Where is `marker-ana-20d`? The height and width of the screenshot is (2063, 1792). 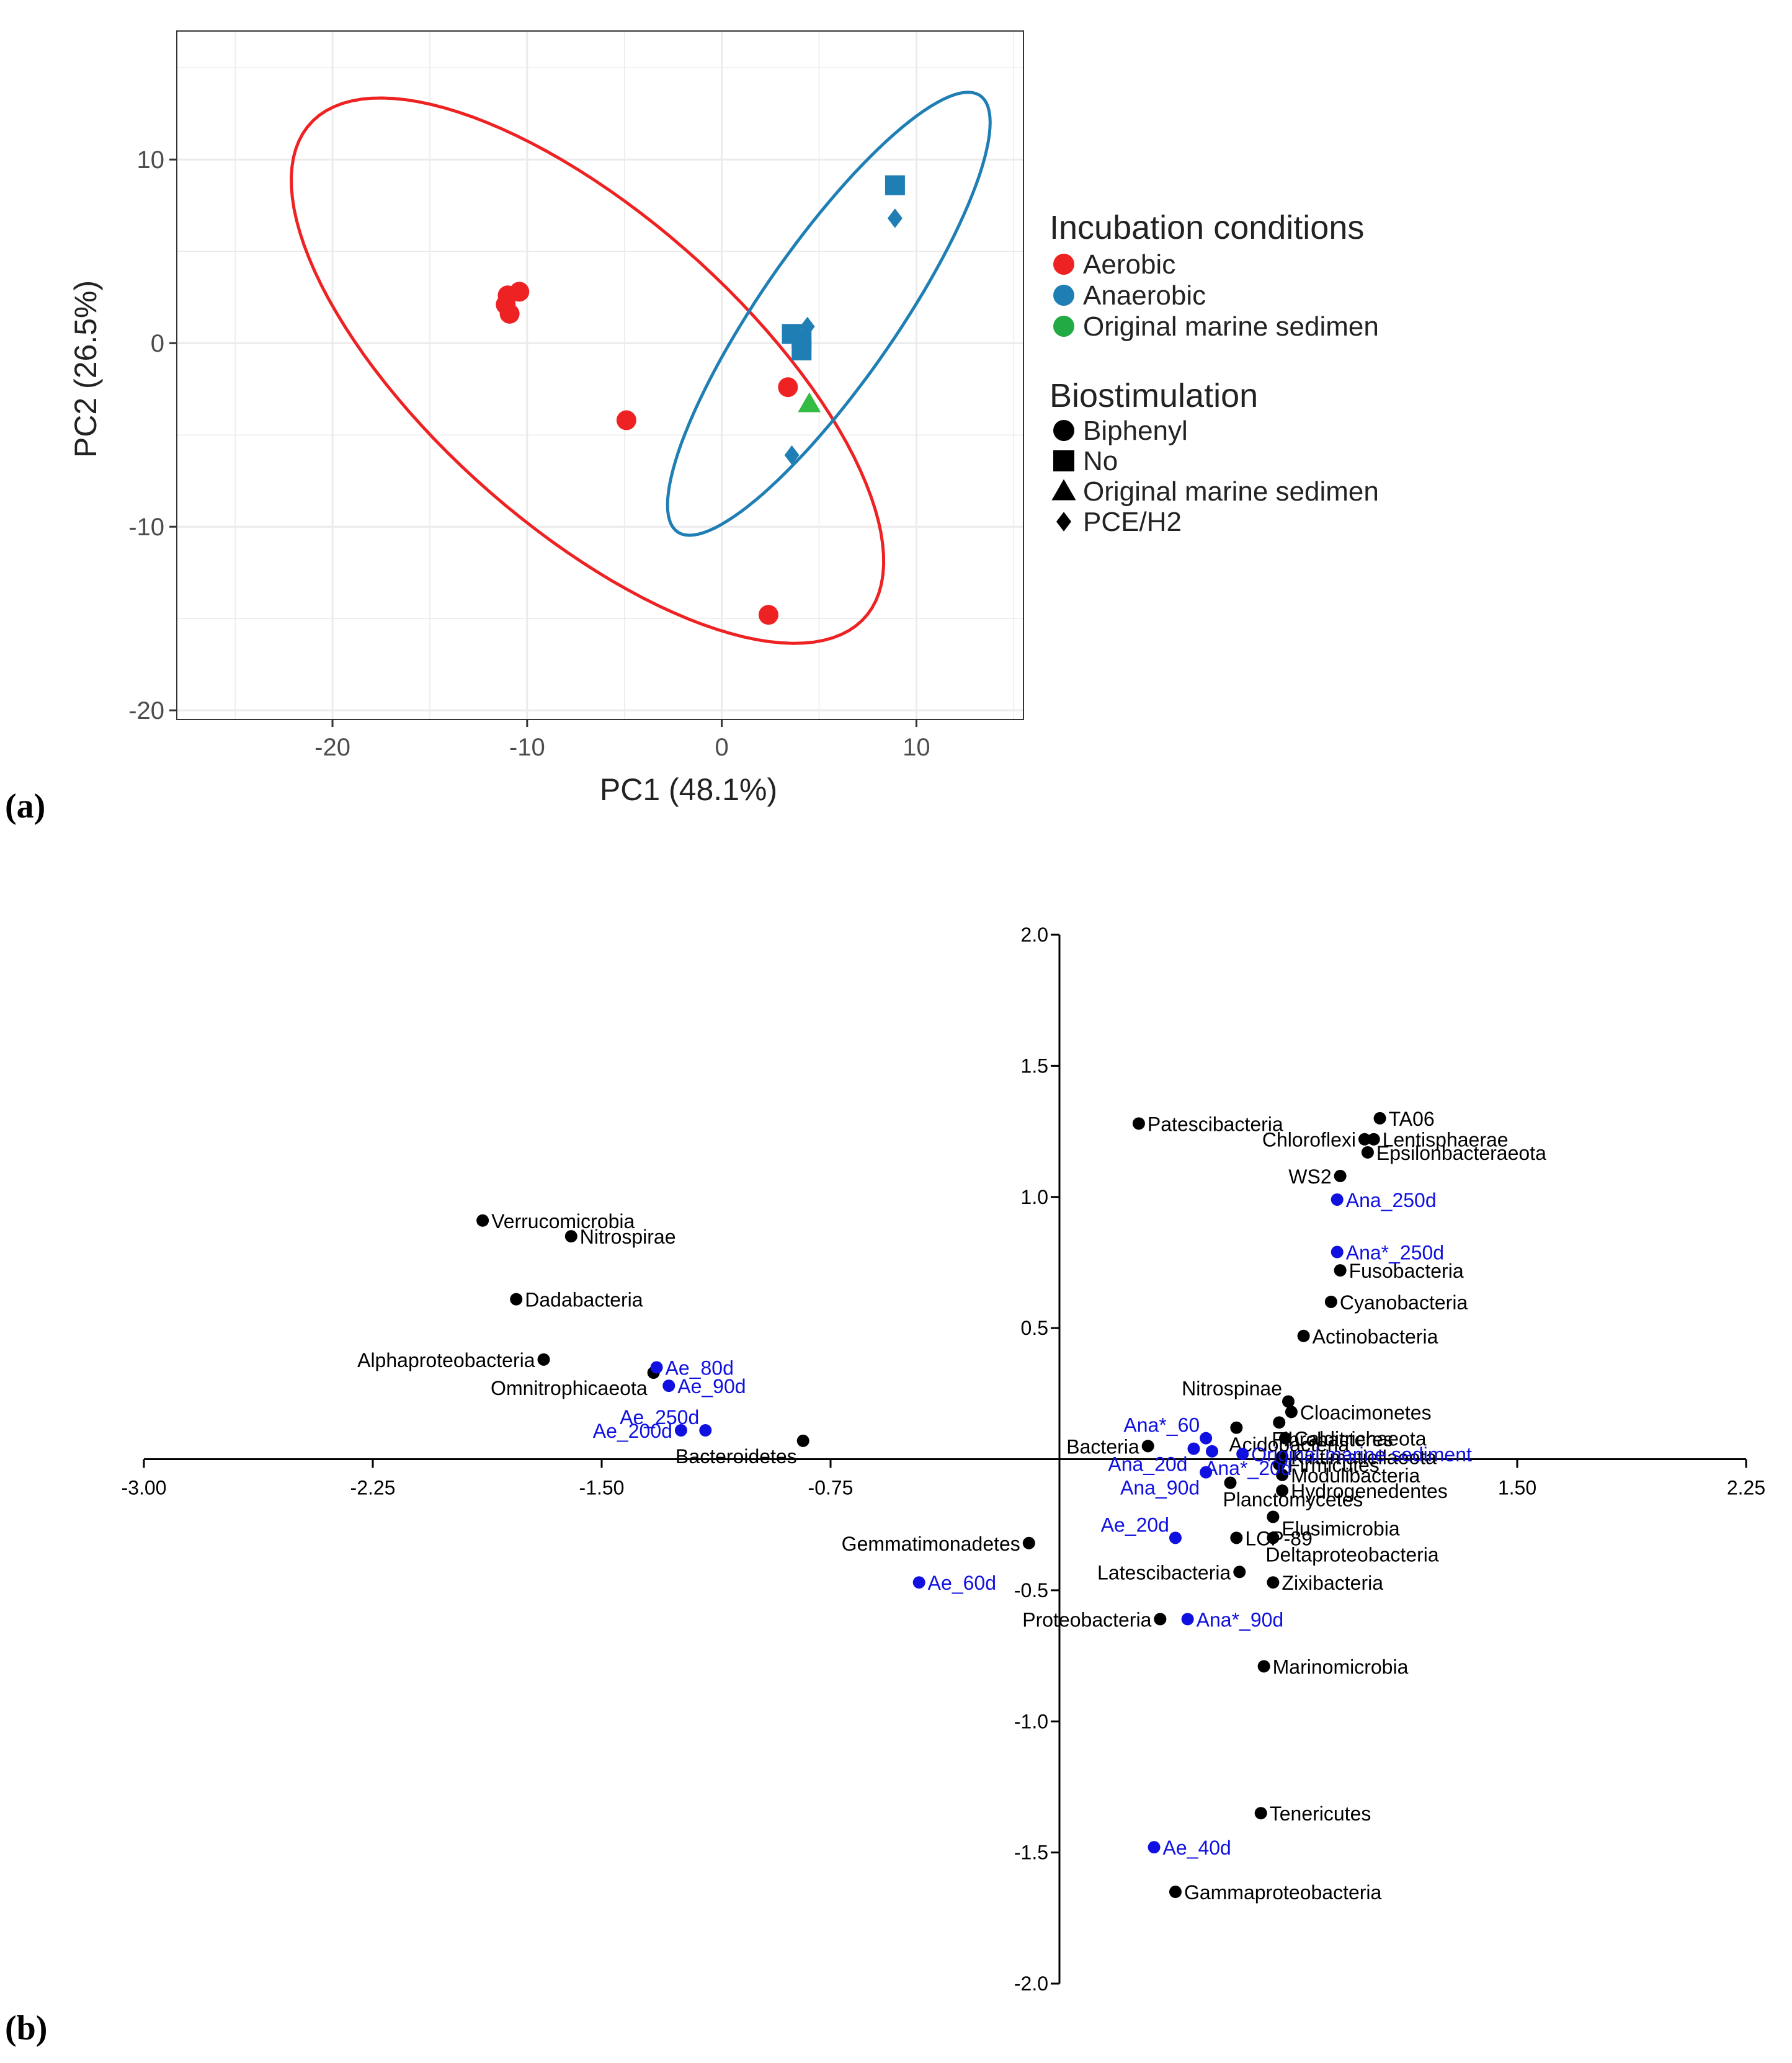
marker-ana-20d is located at coordinates (1212, 1451).